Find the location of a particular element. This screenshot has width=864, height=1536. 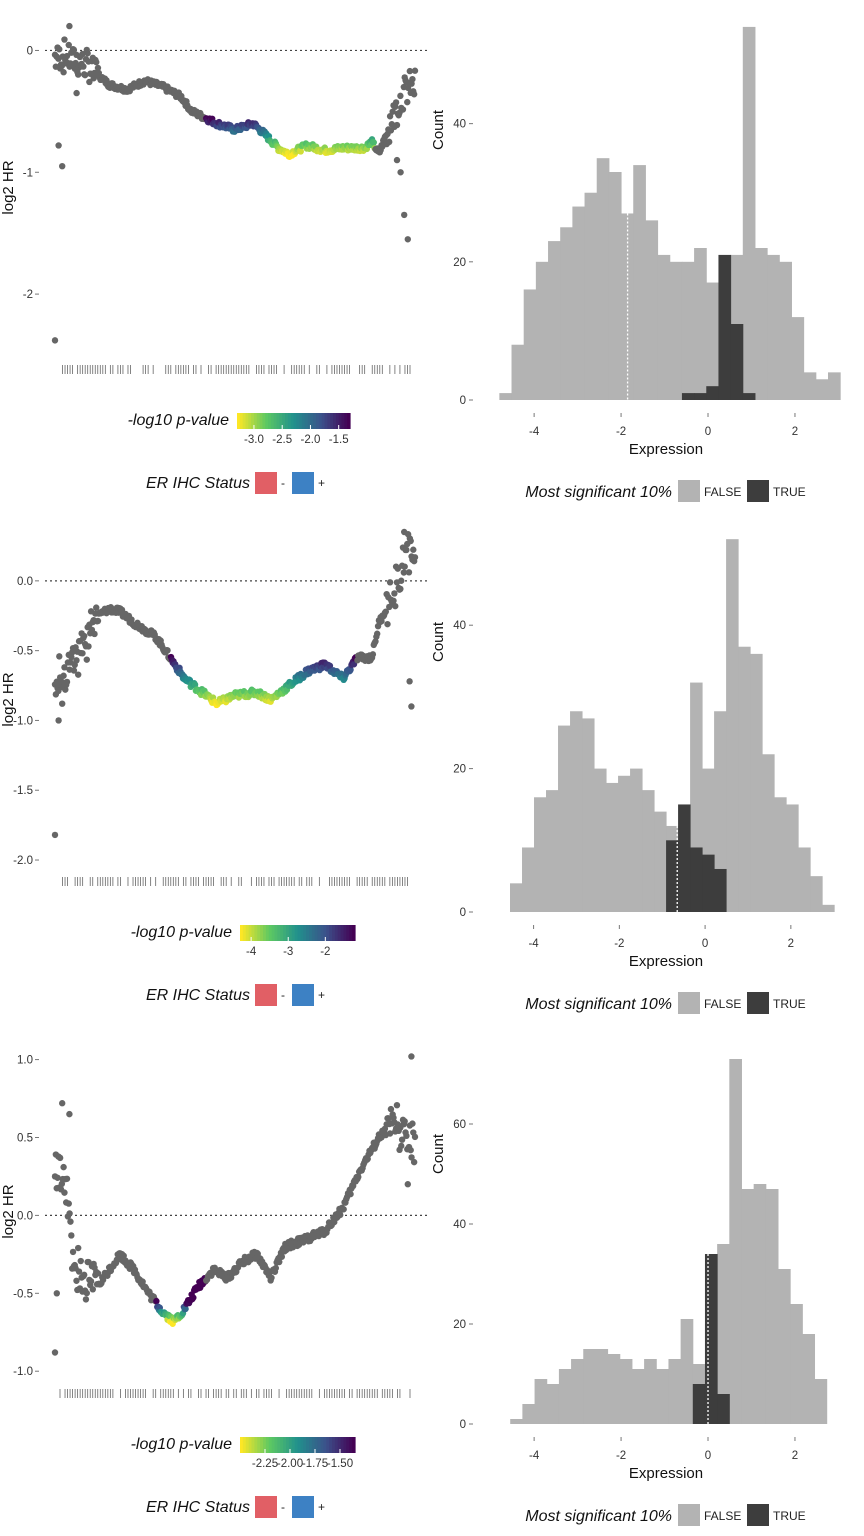

x-tick-label: 0 is located at coordinates (708, 1456).